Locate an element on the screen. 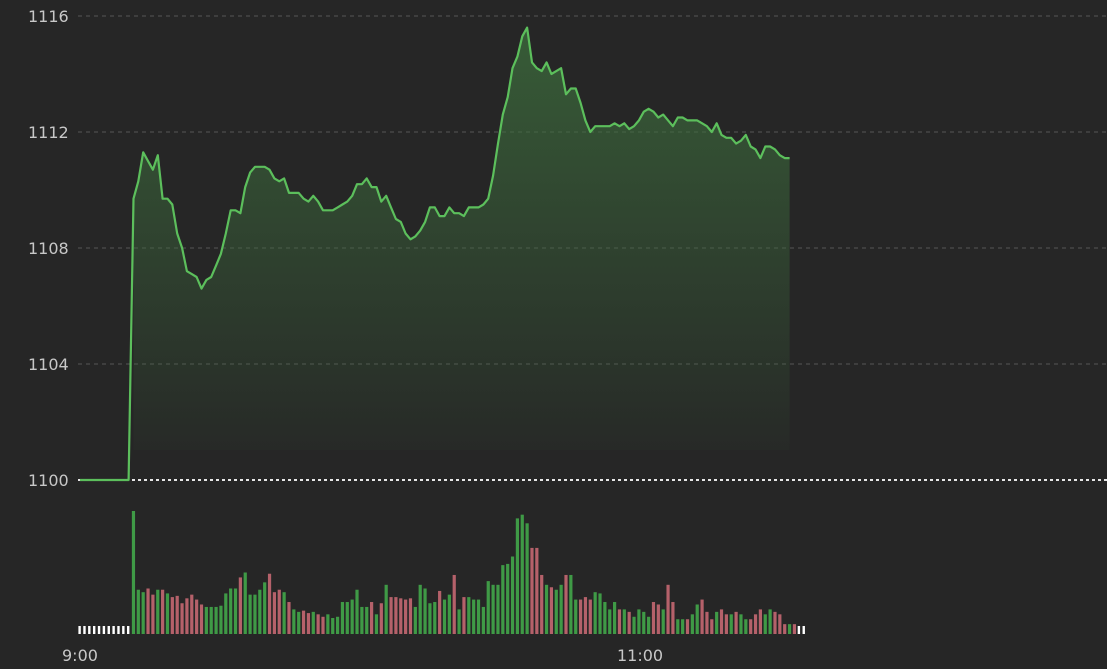 The image size is (1107, 669). y-tick-label: 1108 is located at coordinates (48, 248).